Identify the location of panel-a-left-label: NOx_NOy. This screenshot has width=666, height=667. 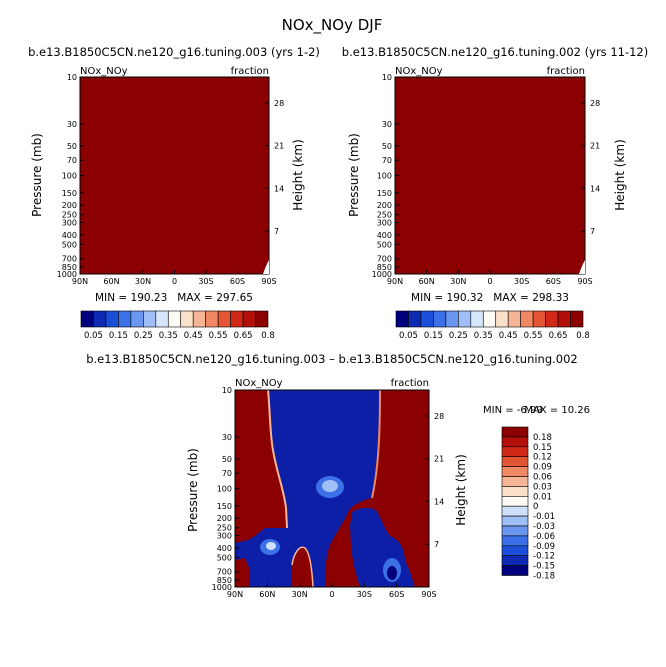
(104, 71).